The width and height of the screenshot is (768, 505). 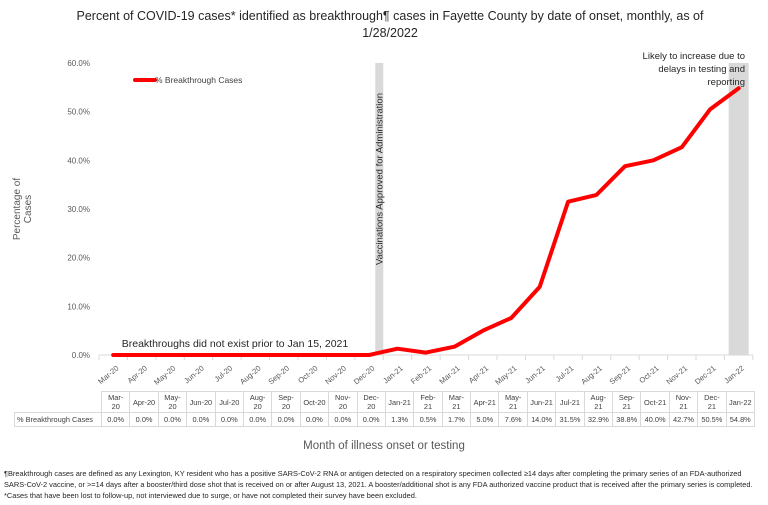 I want to click on x-tick-label: Oct-20, so click(x=307, y=375).